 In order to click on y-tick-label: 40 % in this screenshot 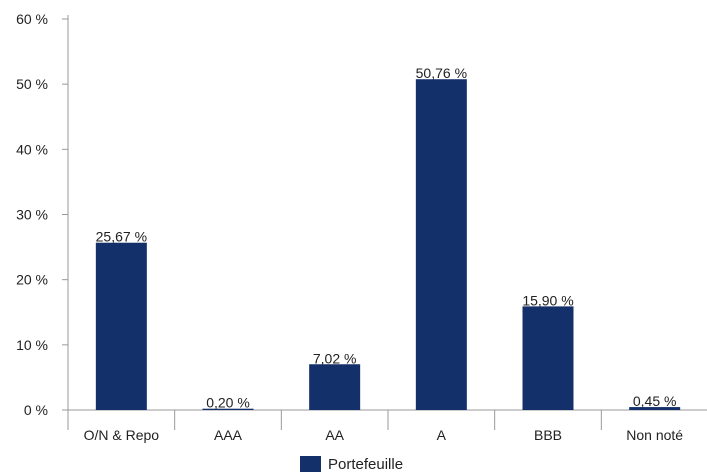, I will do `click(32, 149)`.